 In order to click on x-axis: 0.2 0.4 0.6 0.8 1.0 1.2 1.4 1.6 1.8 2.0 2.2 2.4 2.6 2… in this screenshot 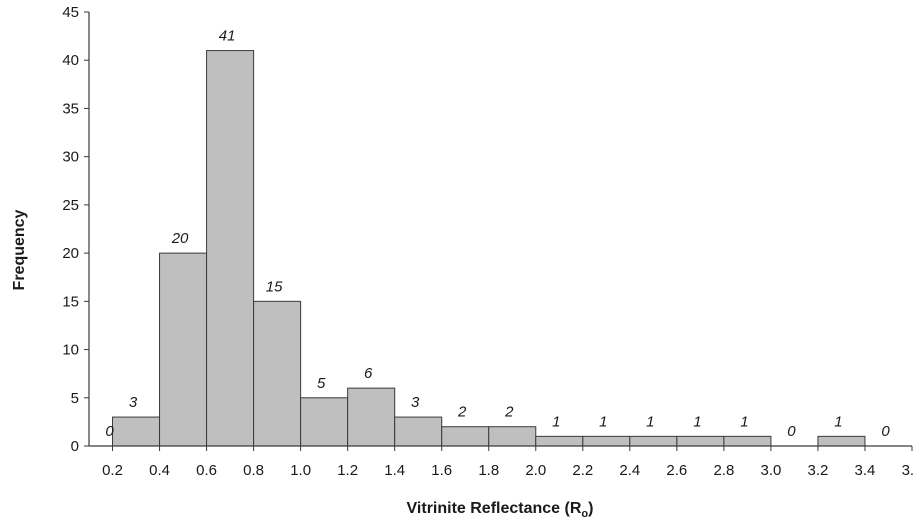, I will do `click(501, 462)`.